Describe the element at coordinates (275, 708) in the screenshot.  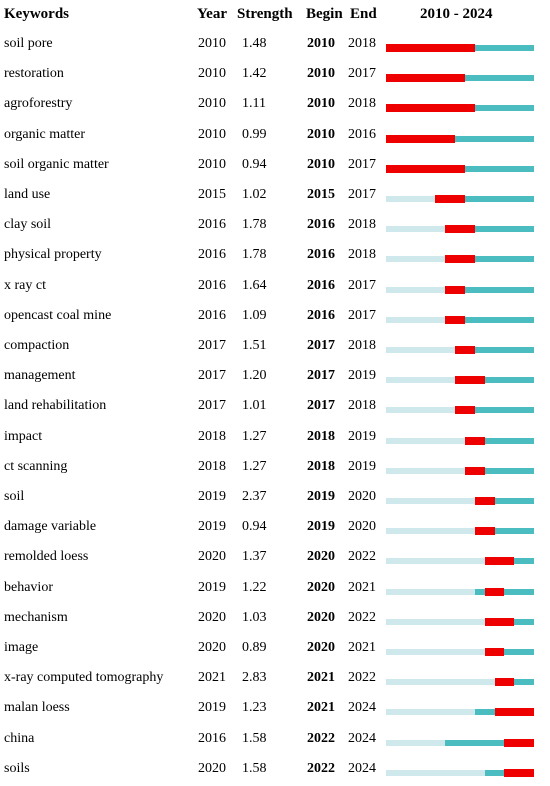
I see `table-row: malan loess 2019 1.23 2021 2024` at that location.